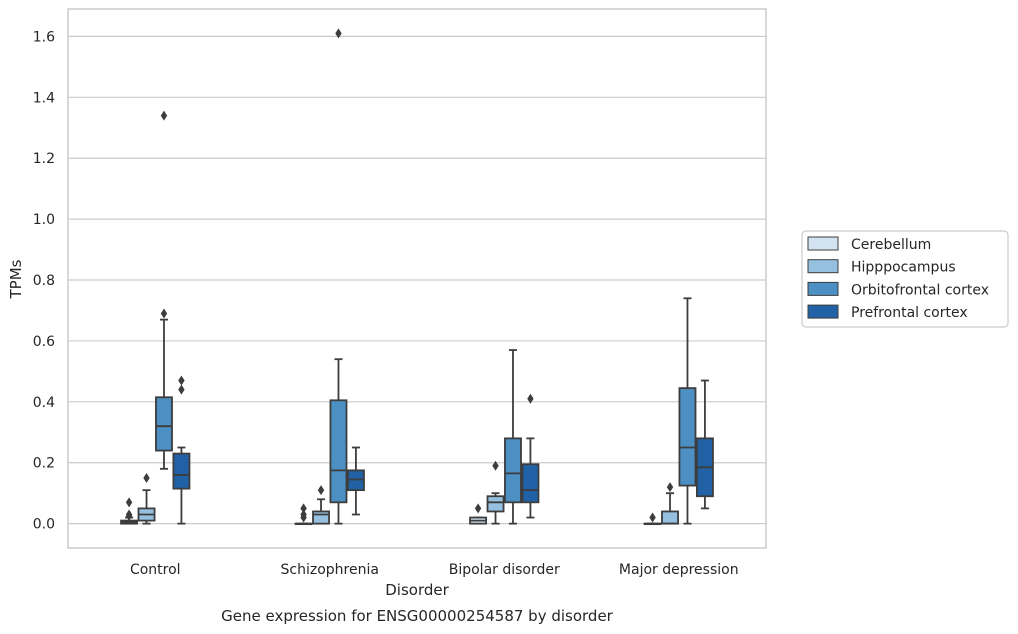 The height and width of the screenshot is (634, 1018). I want to click on y-tick-label: 0.0, so click(44, 525).